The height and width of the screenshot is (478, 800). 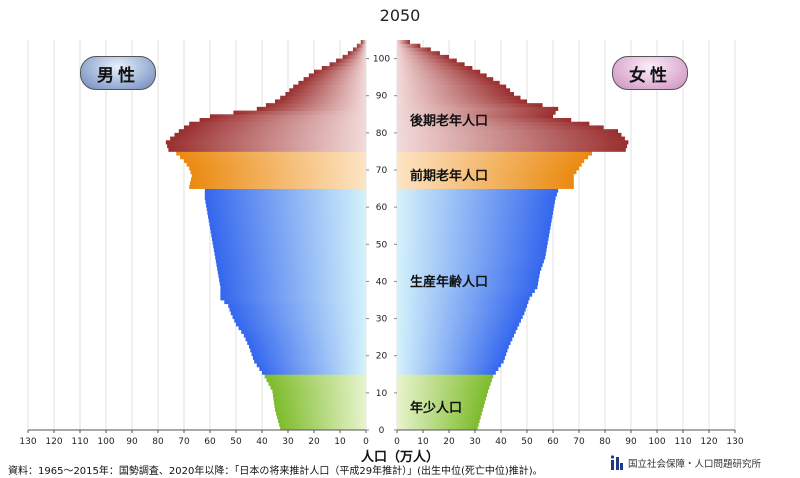 What do you see at coordinates (382, 431) in the screenshot?
I see `age-tick-label: 0` at bounding box center [382, 431].